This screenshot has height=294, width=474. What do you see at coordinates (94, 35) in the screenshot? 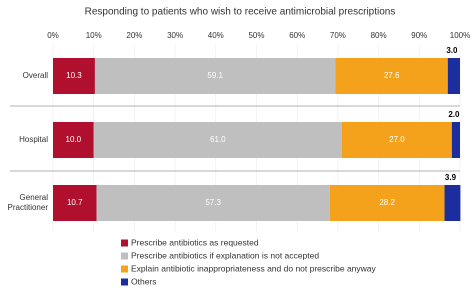
I see `x-tick-label: 10%` at bounding box center [94, 35].